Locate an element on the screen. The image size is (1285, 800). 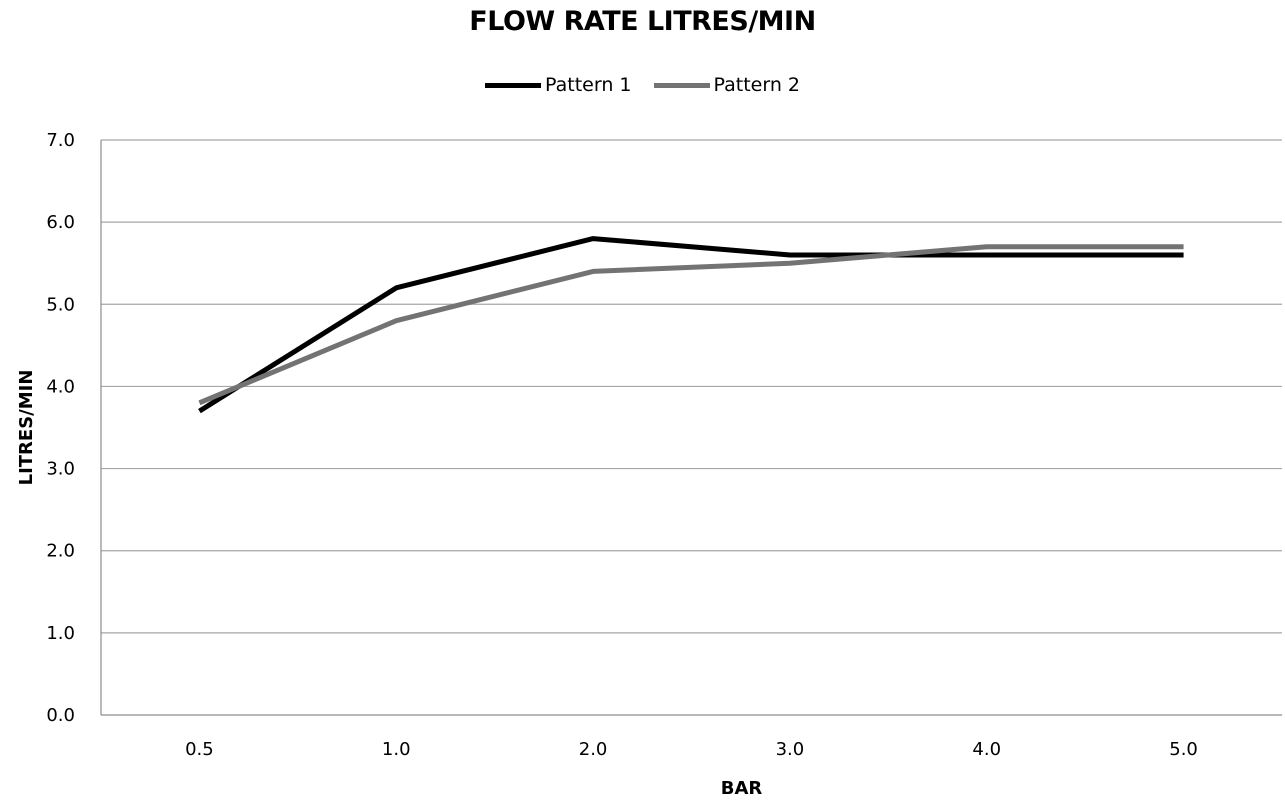
y-tick-label: 3.0 is located at coordinates (60, 469).